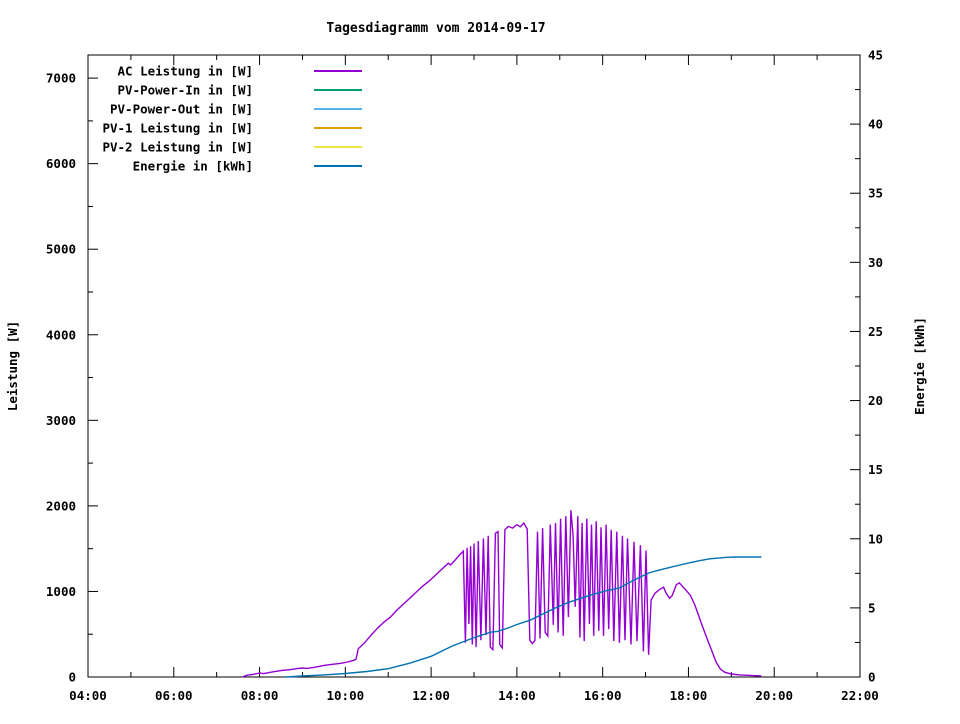 The height and width of the screenshot is (724, 960). What do you see at coordinates (174, 695) in the screenshot?
I see `x-axis-tick-label: 06:00` at bounding box center [174, 695].